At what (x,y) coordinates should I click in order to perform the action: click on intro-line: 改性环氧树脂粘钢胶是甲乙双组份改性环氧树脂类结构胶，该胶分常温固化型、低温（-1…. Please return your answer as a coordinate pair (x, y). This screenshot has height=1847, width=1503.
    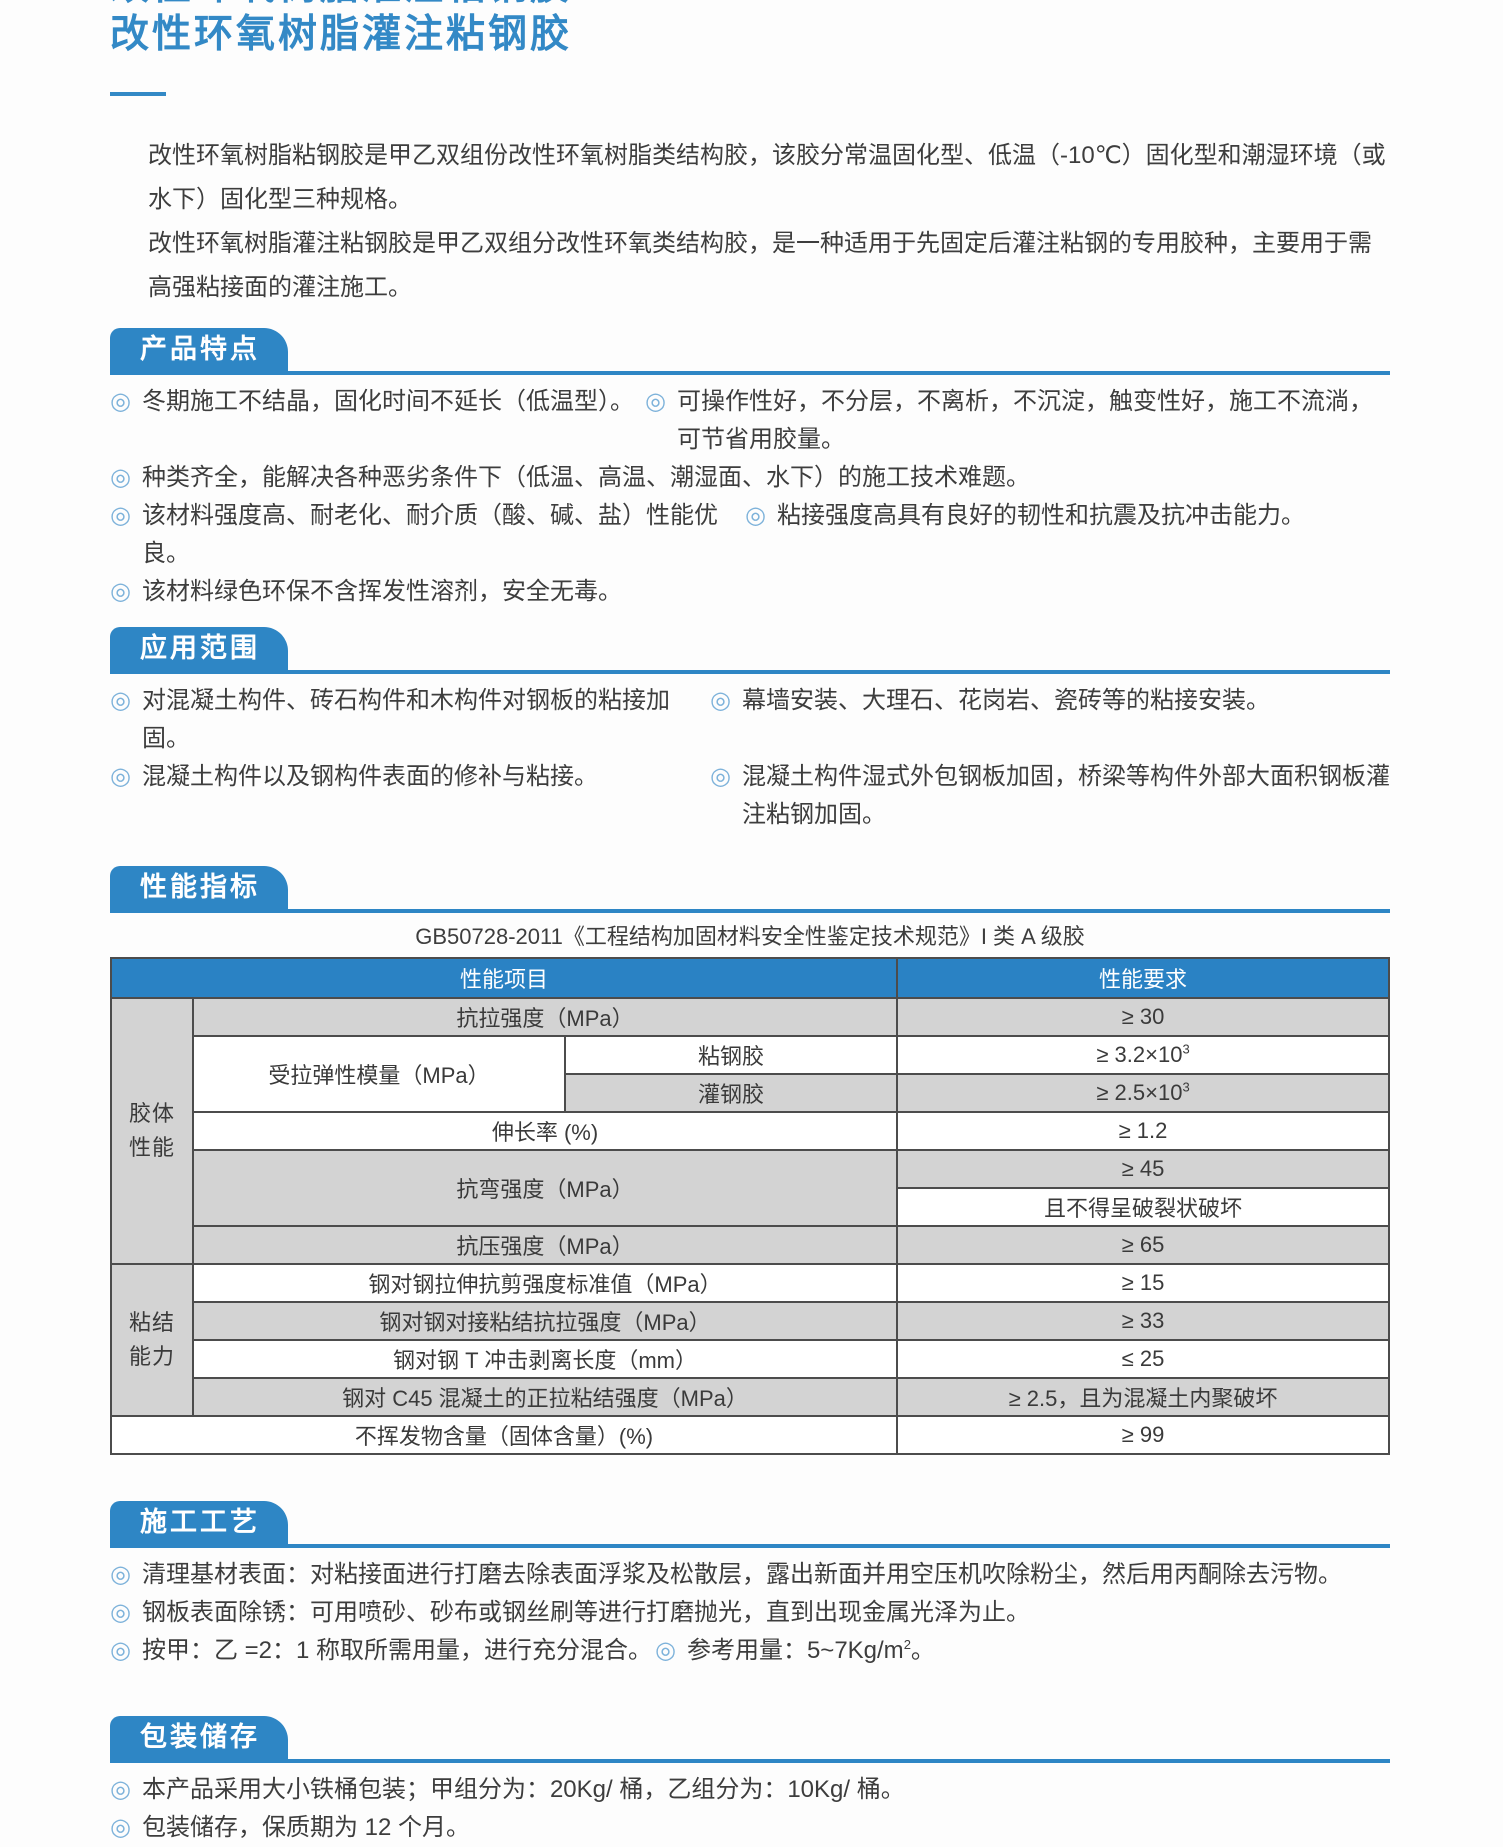
    Looking at the image, I should click on (767, 177).